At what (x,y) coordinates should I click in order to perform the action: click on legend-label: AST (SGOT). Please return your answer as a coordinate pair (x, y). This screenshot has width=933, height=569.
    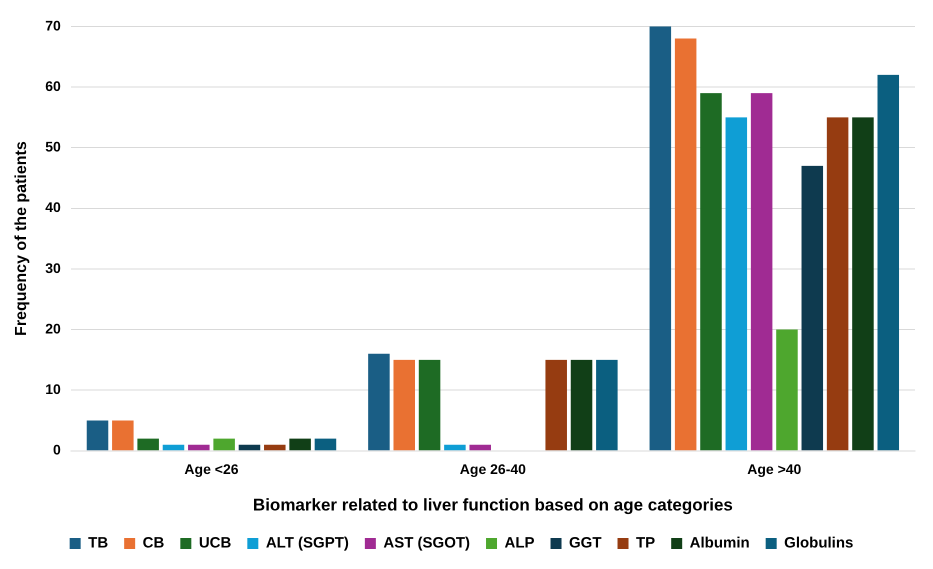
    Looking at the image, I should click on (426, 543).